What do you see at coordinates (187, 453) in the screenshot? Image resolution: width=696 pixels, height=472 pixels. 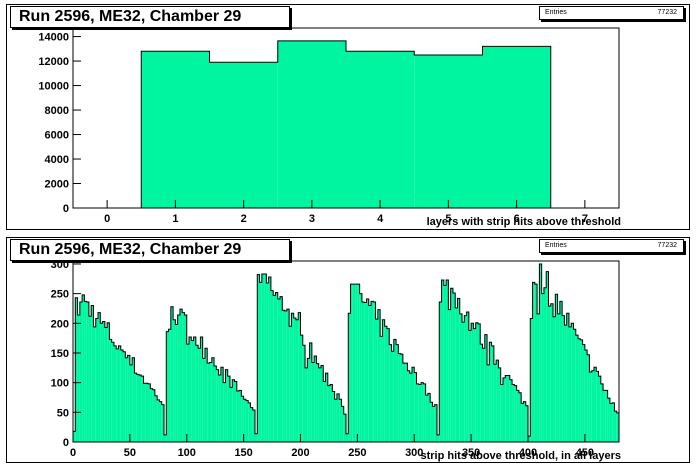 I see `bottom-xtick-label-2: 100` at bounding box center [187, 453].